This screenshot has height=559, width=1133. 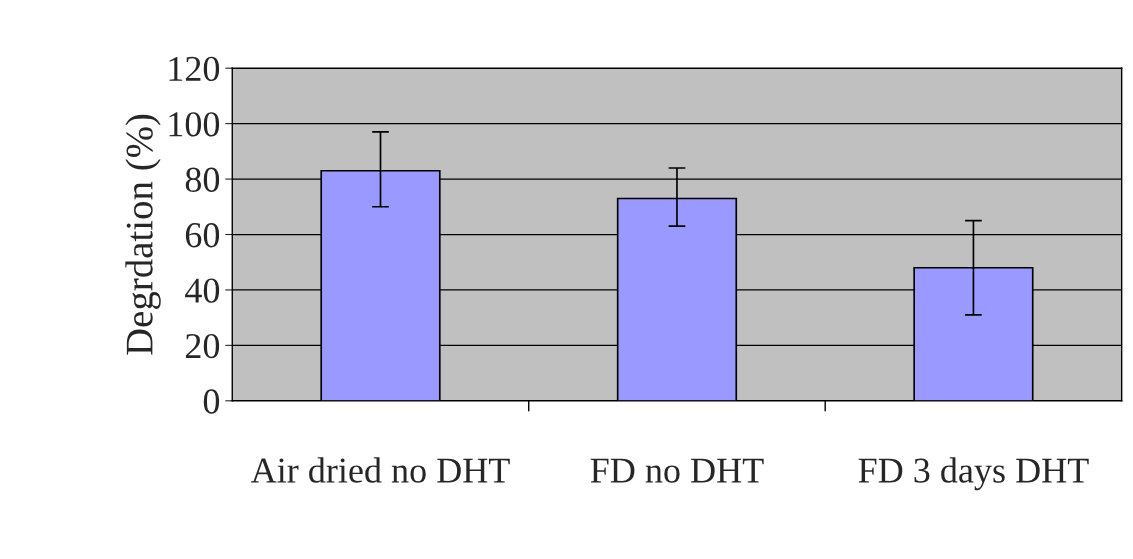 I want to click on y-tick-label: 0, so click(x=211, y=401).